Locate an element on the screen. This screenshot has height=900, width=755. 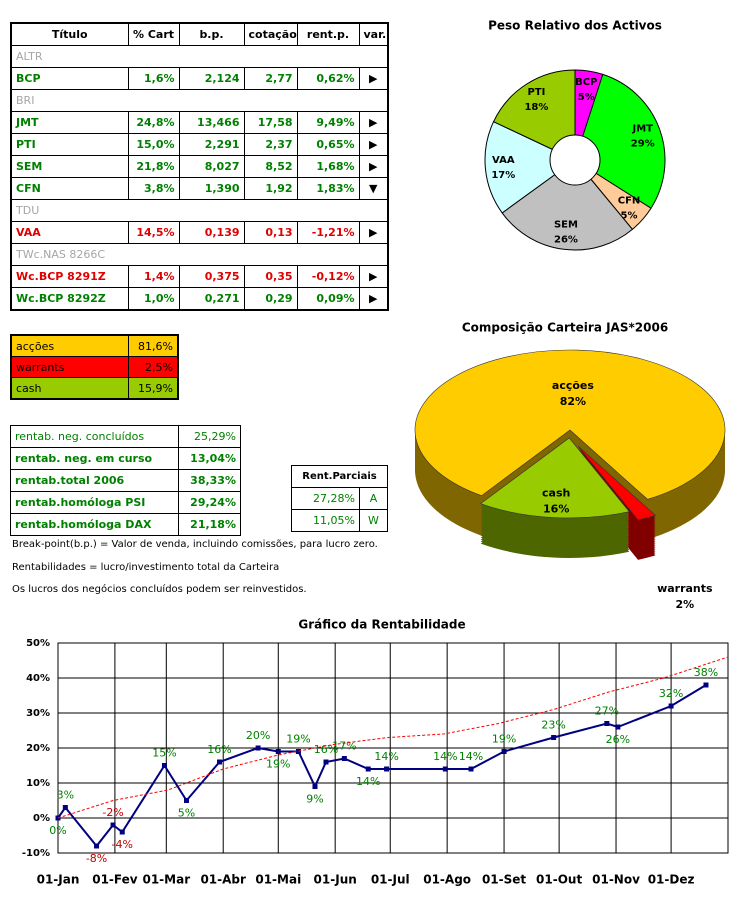
table-cell: warrants is located at coordinates (69, 367).